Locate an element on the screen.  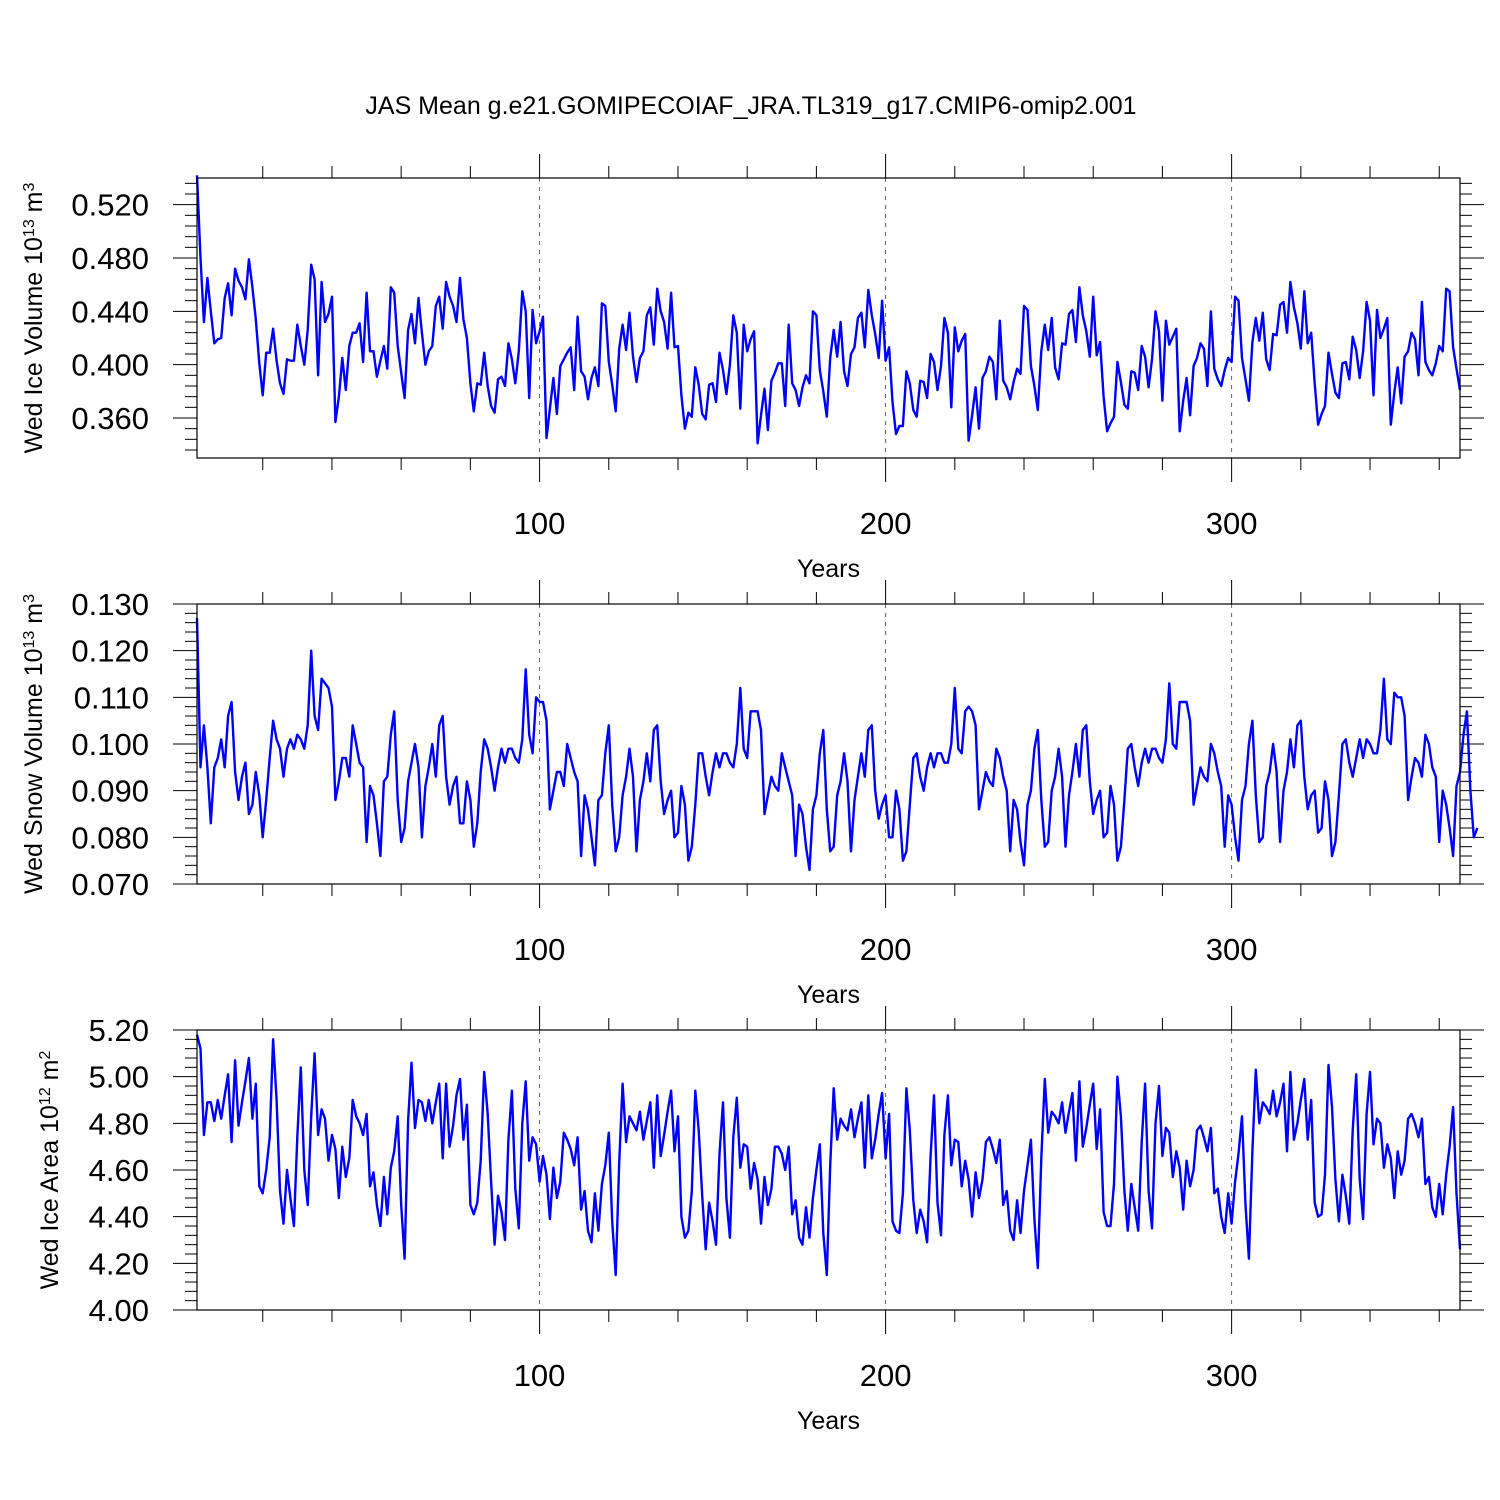
y-tick-label: 0.130 is located at coordinates (110, 604).